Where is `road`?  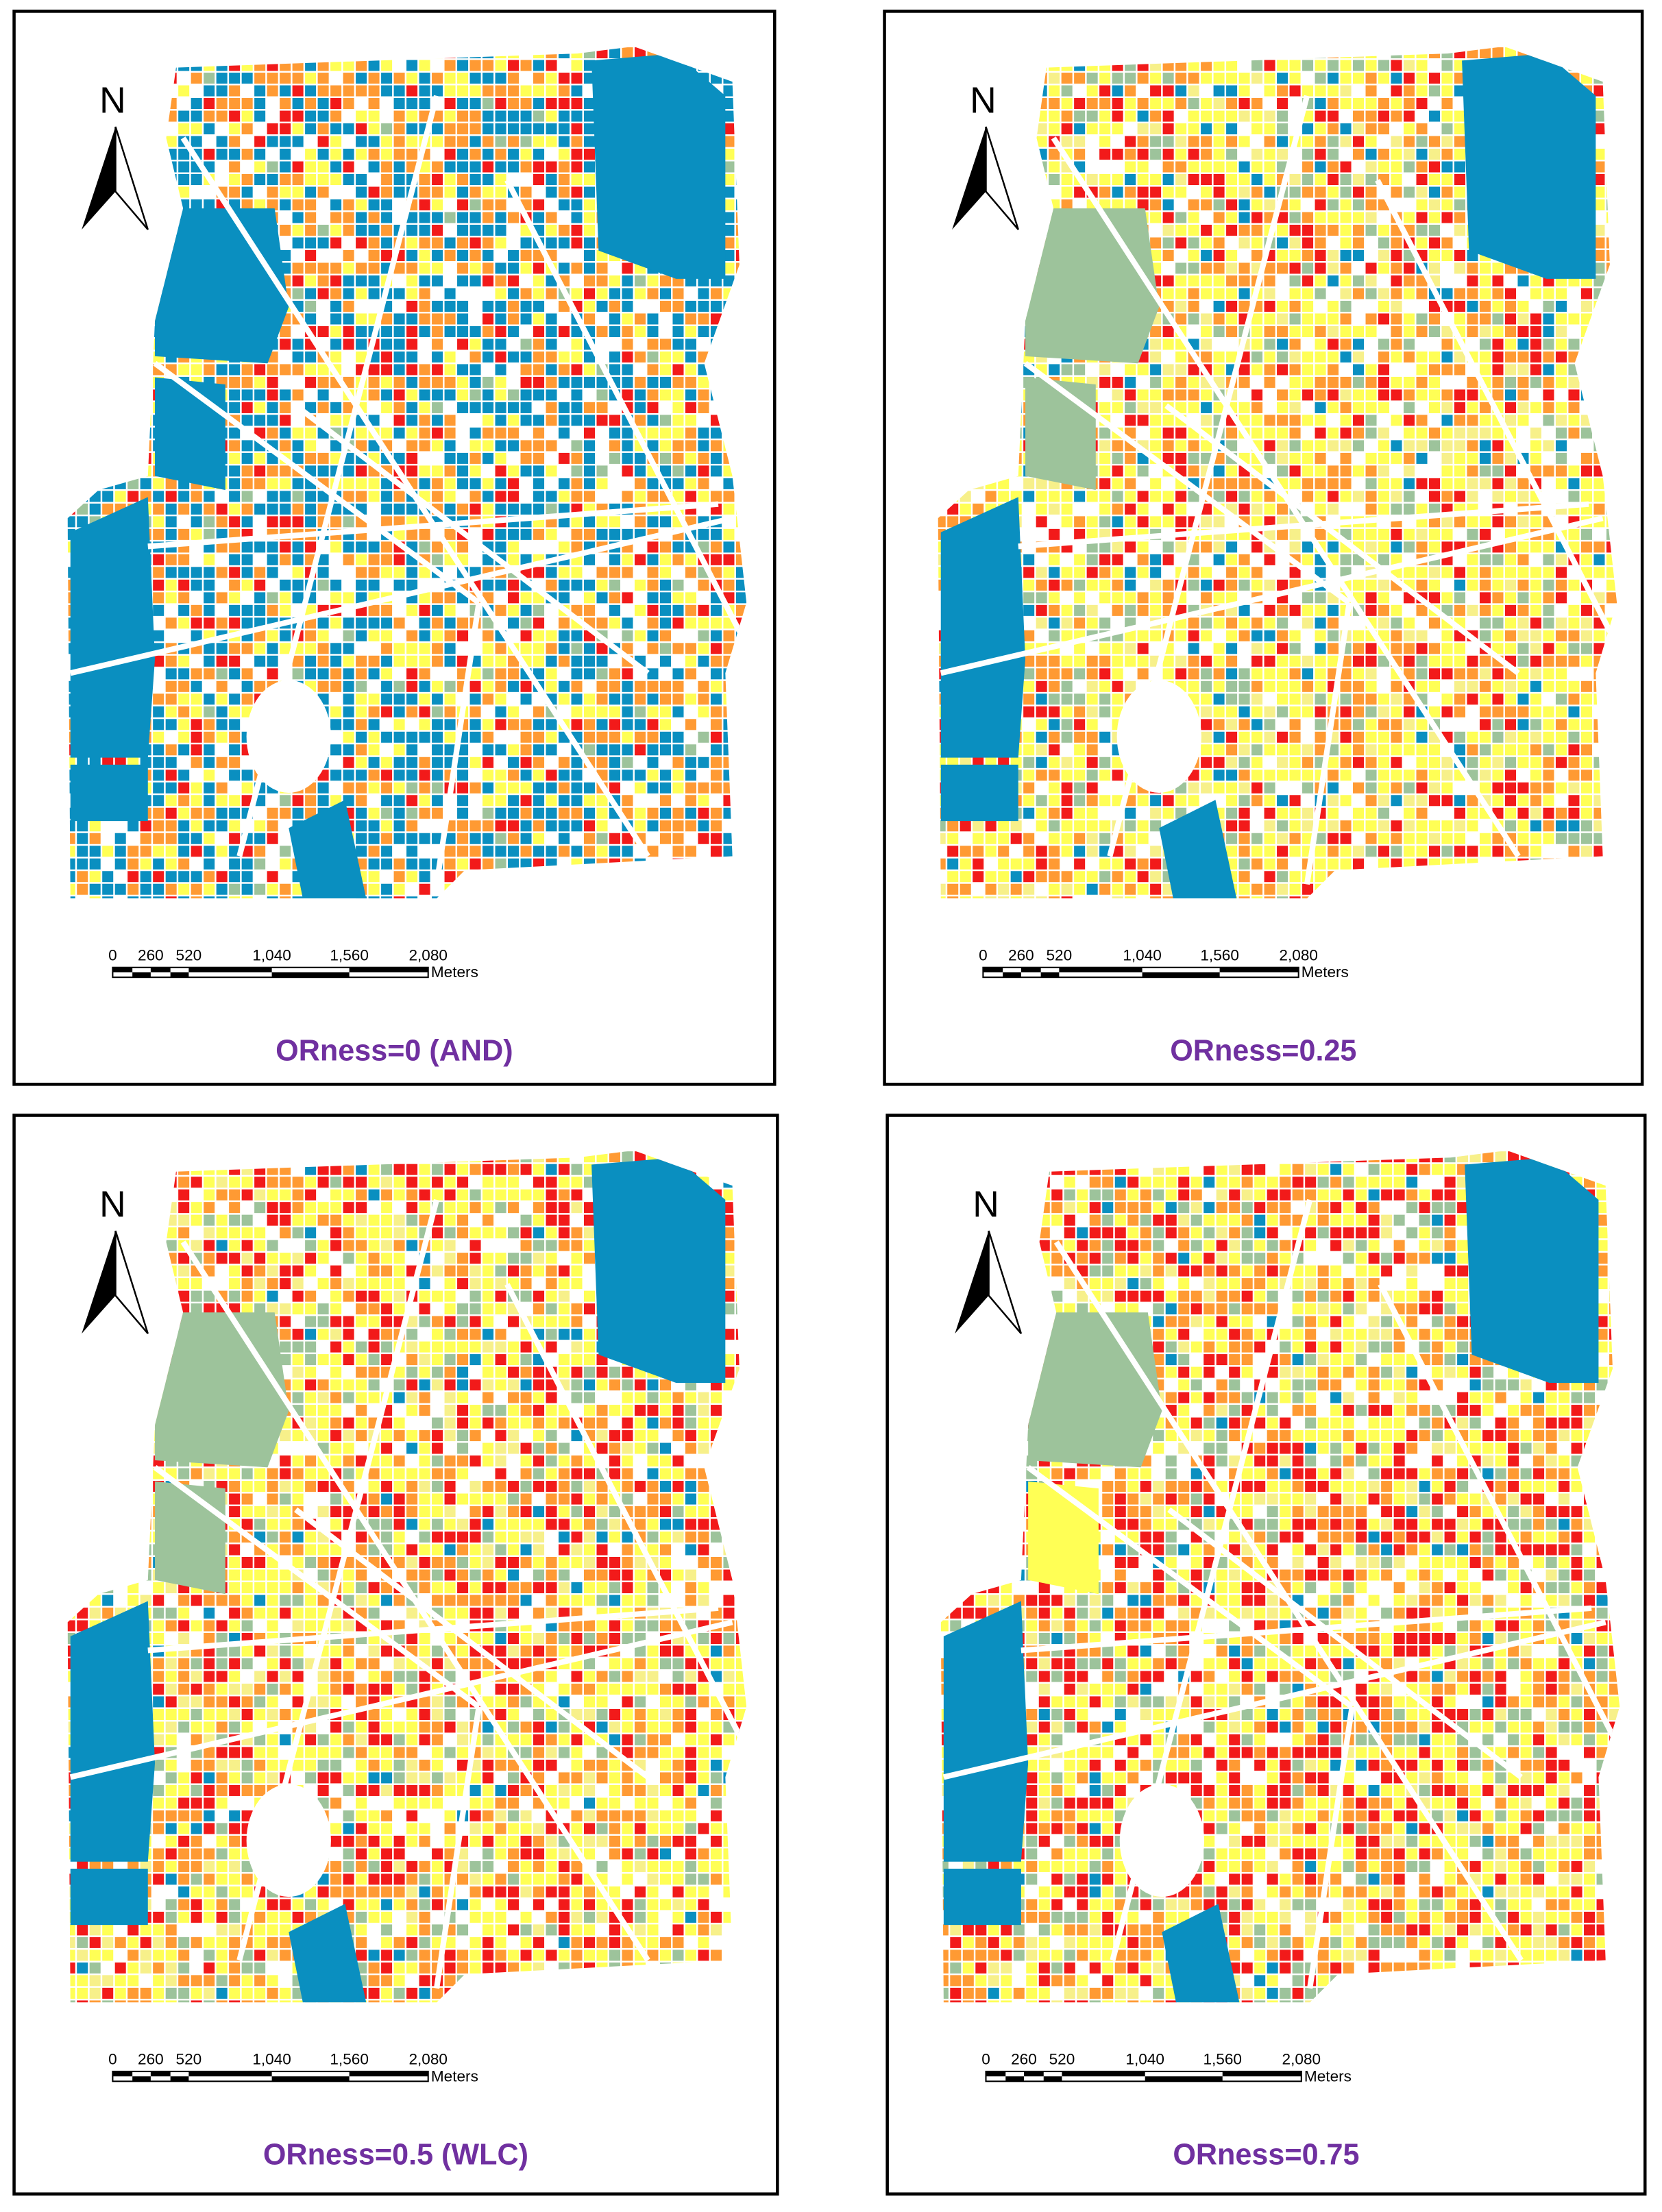
road is located at coordinates (457, 743).